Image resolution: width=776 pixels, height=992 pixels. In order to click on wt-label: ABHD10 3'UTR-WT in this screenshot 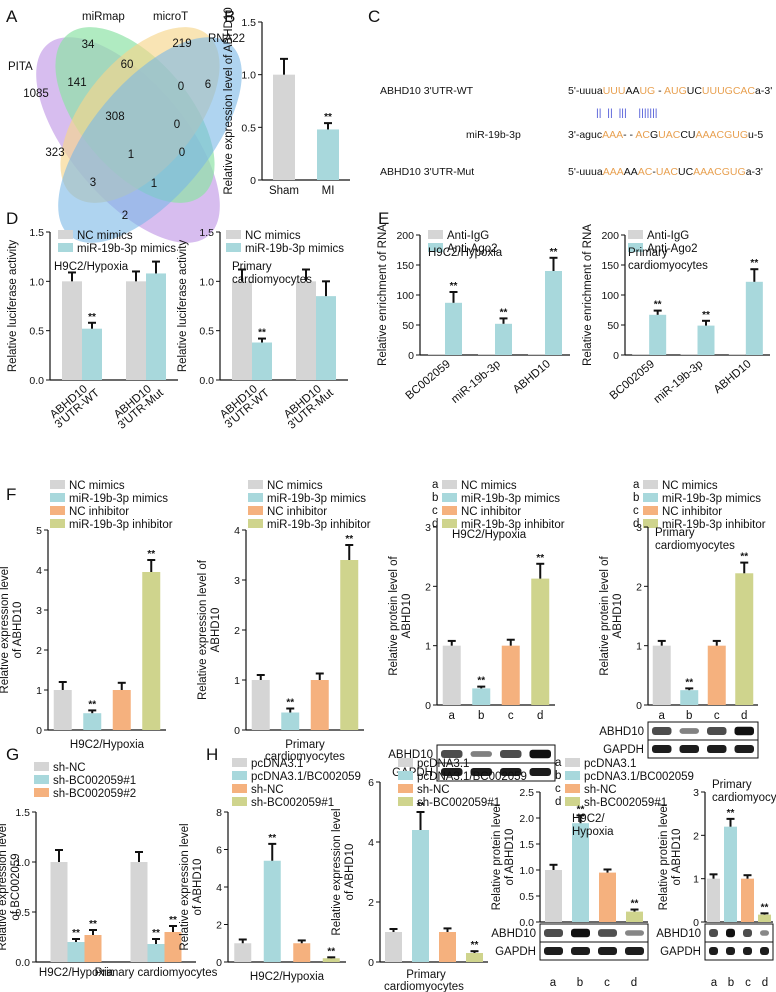, I will do `click(427, 91)`.